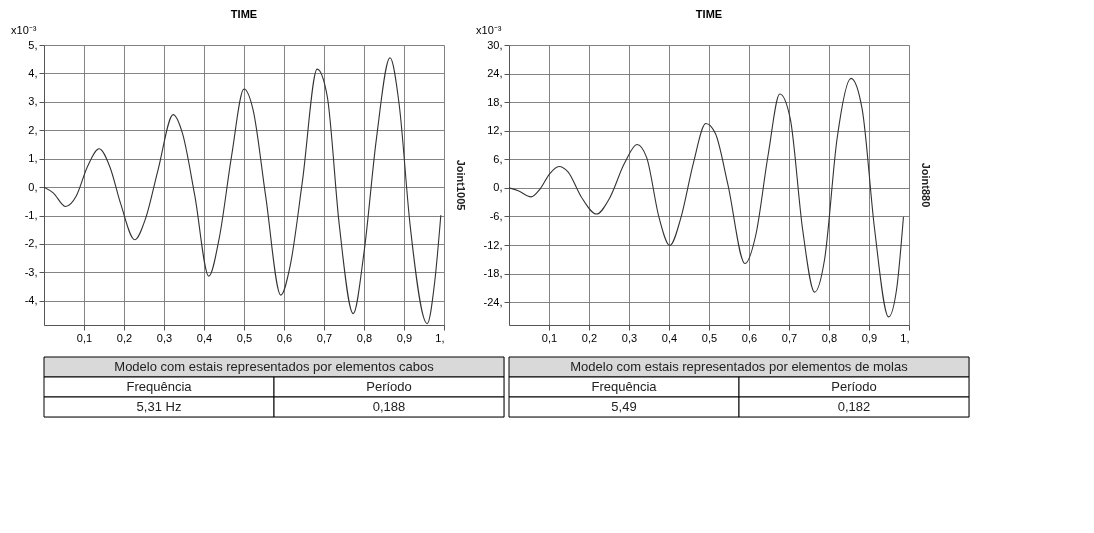  What do you see at coordinates (926, 185) in the screenshot?
I see `y2-axis-title: Joint880` at bounding box center [926, 185].